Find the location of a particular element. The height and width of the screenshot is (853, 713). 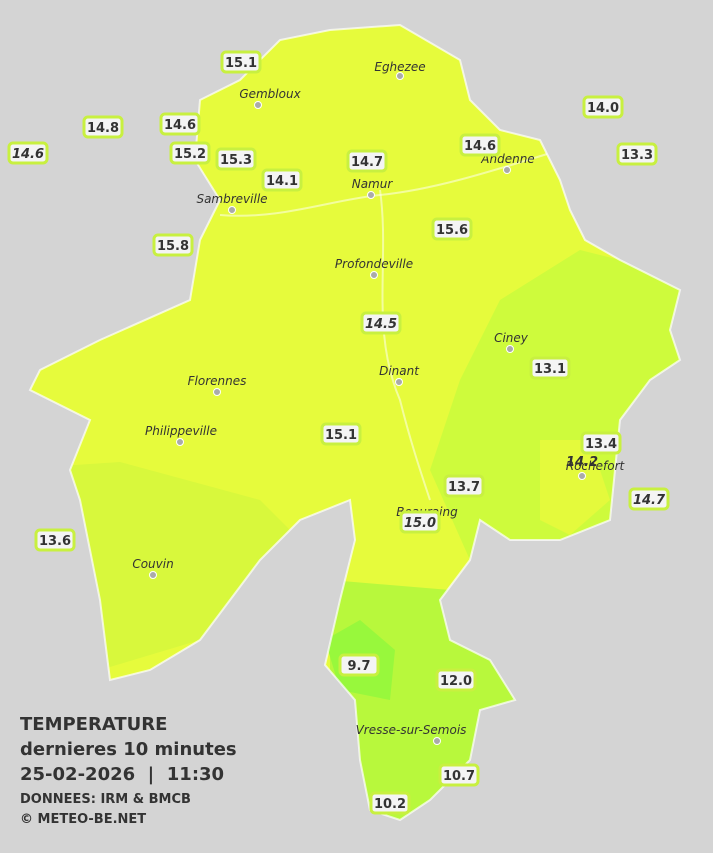

station-label: 10.2 is located at coordinates (390, 804).